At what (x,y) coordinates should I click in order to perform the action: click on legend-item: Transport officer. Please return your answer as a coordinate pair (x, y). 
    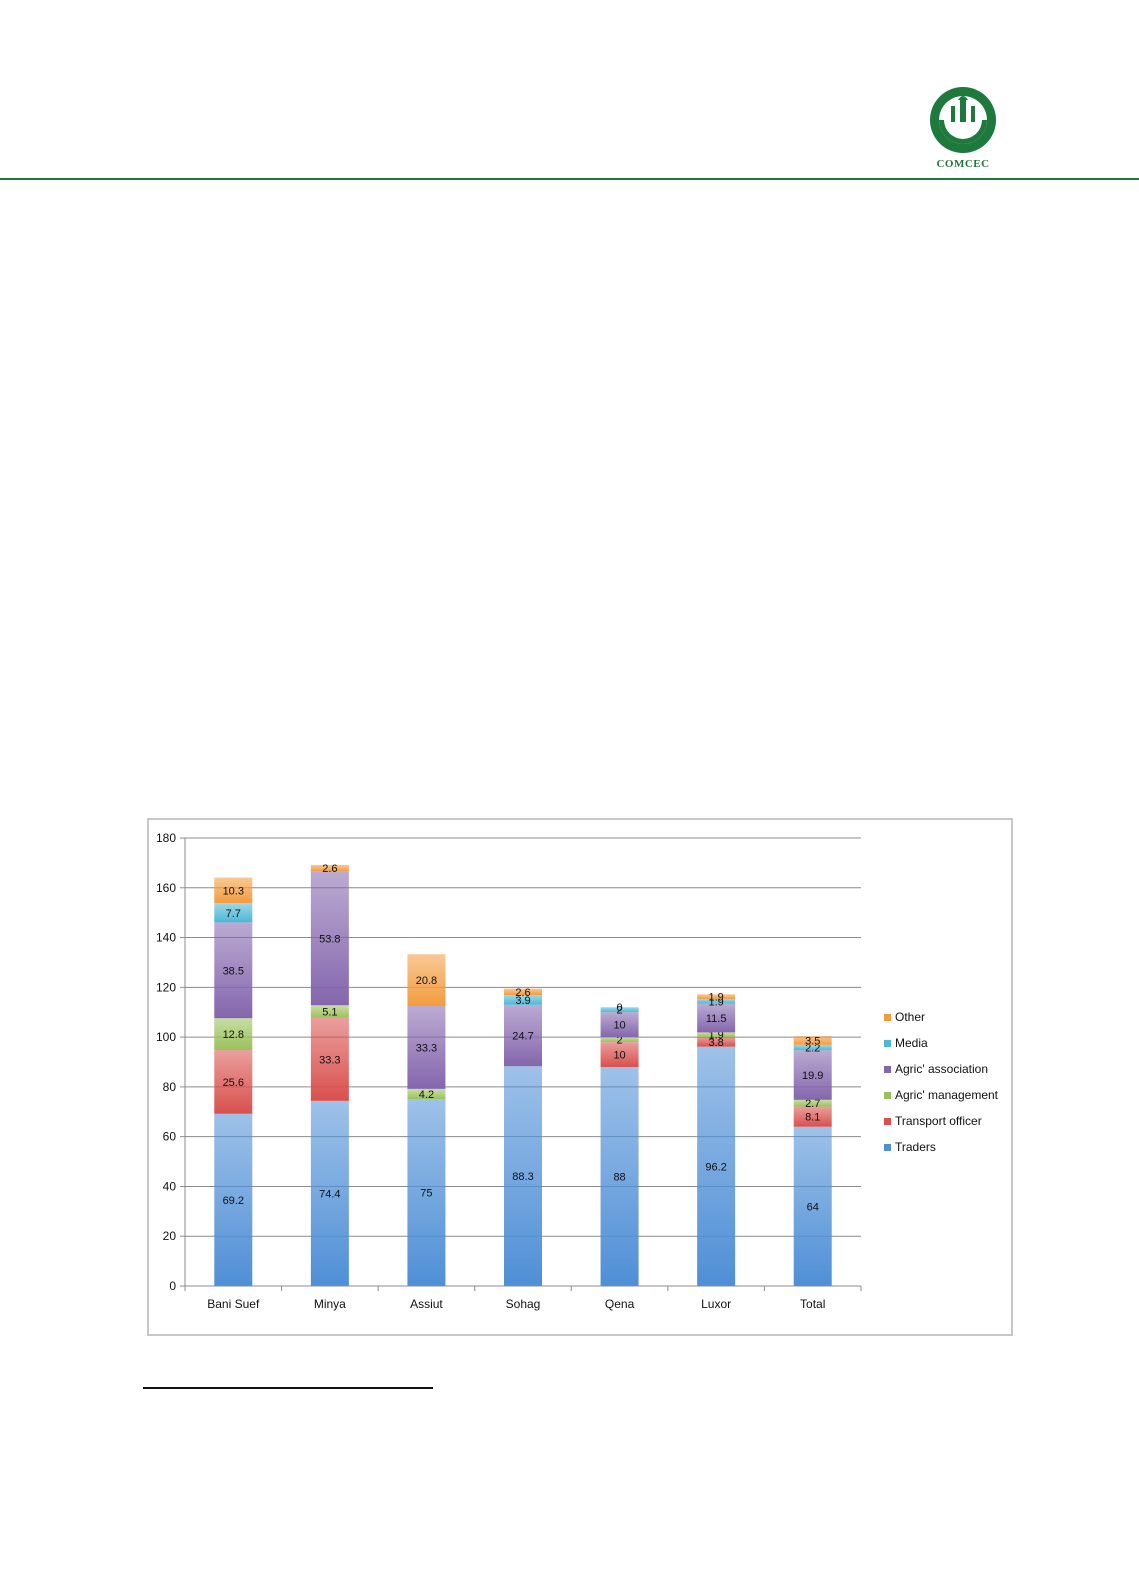
    Looking at the image, I should click on (941, 1121).